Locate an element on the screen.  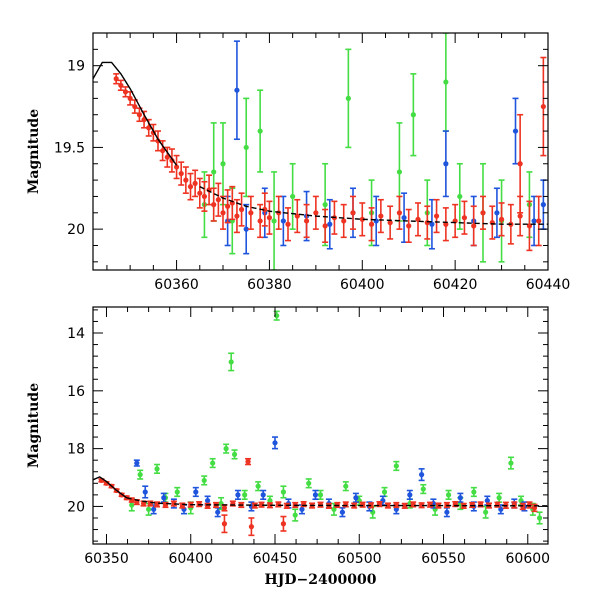
model-curve-extrapolated is located at coordinates (373, 205).